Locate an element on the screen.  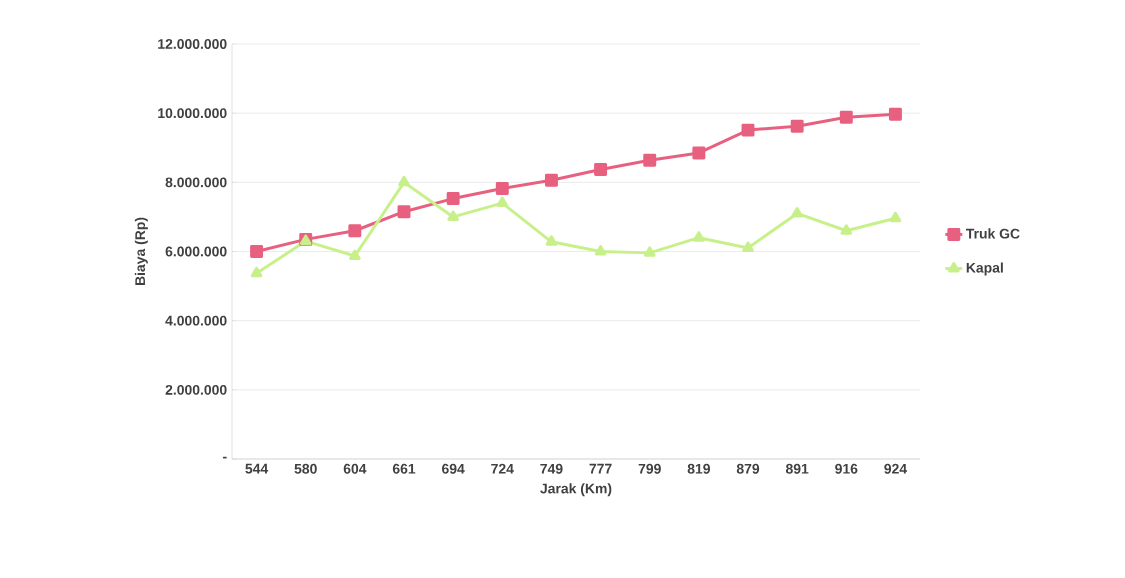
x-tick-label: 604 is located at coordinates (355, 468).